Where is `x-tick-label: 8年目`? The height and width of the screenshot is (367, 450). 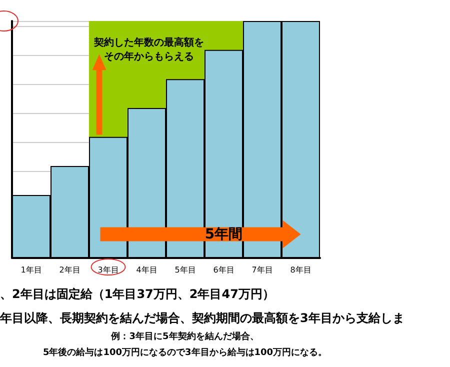 x-tick-label: 8年目 is located at coordinates (301, 270).